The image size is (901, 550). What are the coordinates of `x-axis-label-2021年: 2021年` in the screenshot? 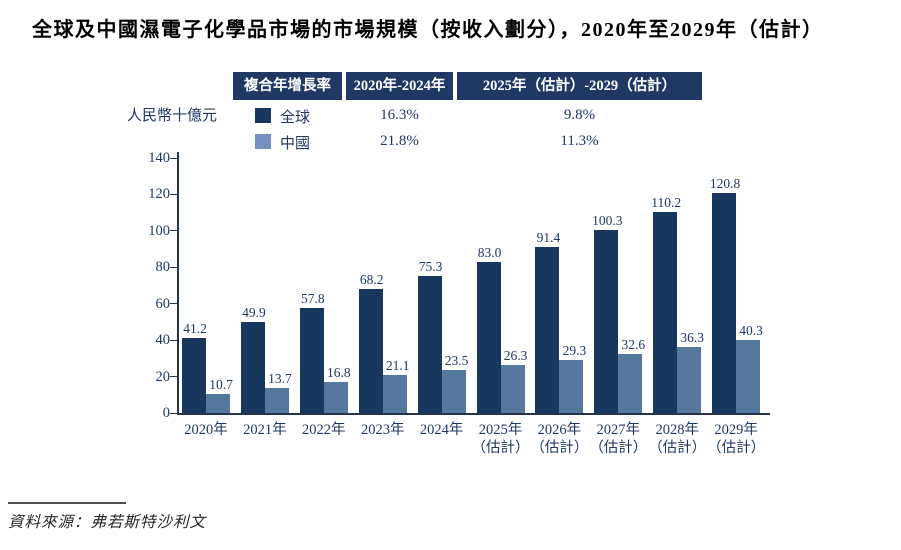 It's located at (265, 430).